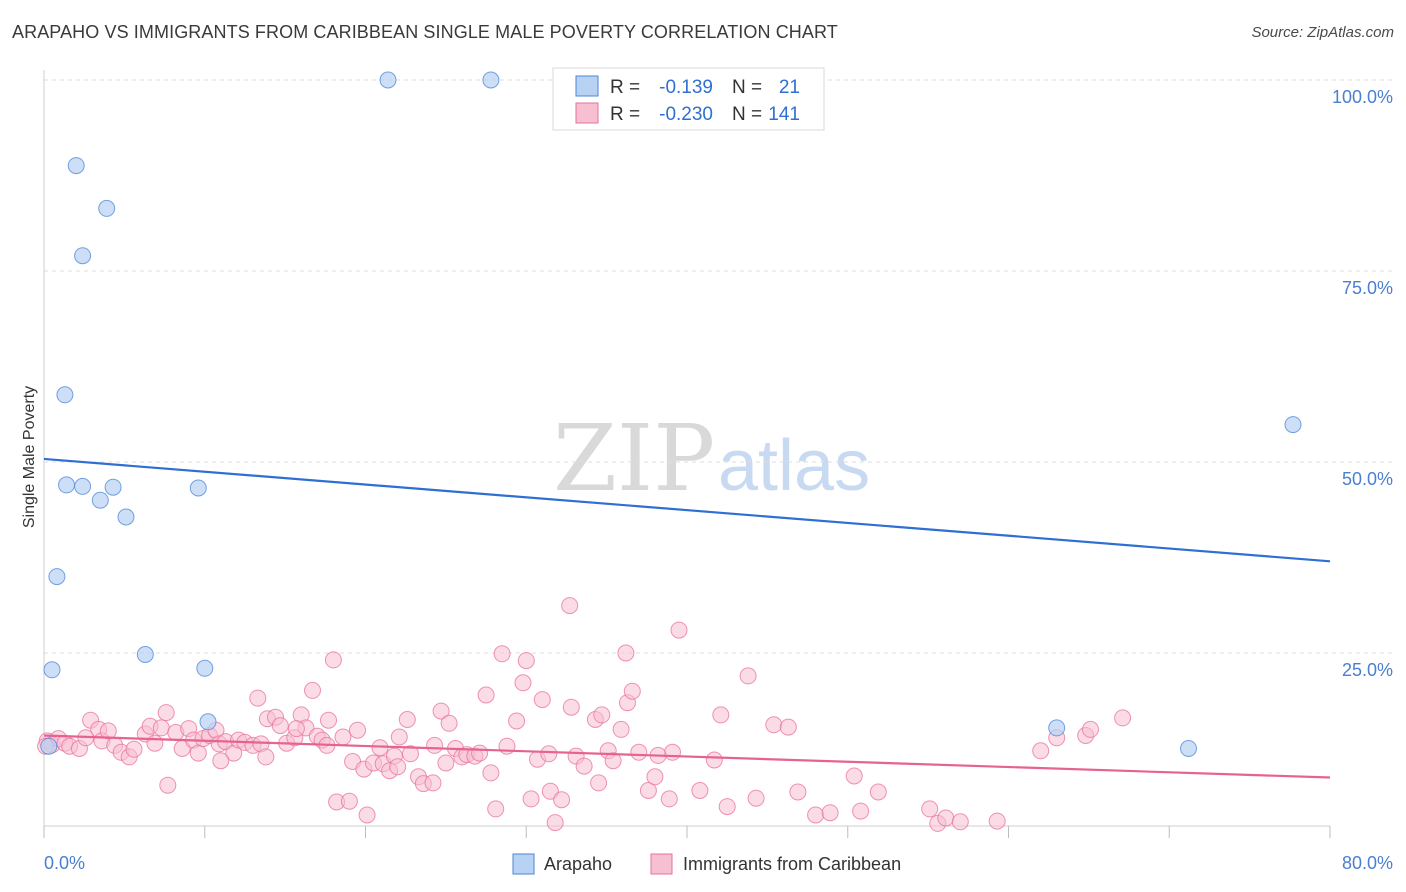  Describe the element at coordinates (1367, 863) in the screenshot. I see `x-tick-label-max: 80.0%` at that location.